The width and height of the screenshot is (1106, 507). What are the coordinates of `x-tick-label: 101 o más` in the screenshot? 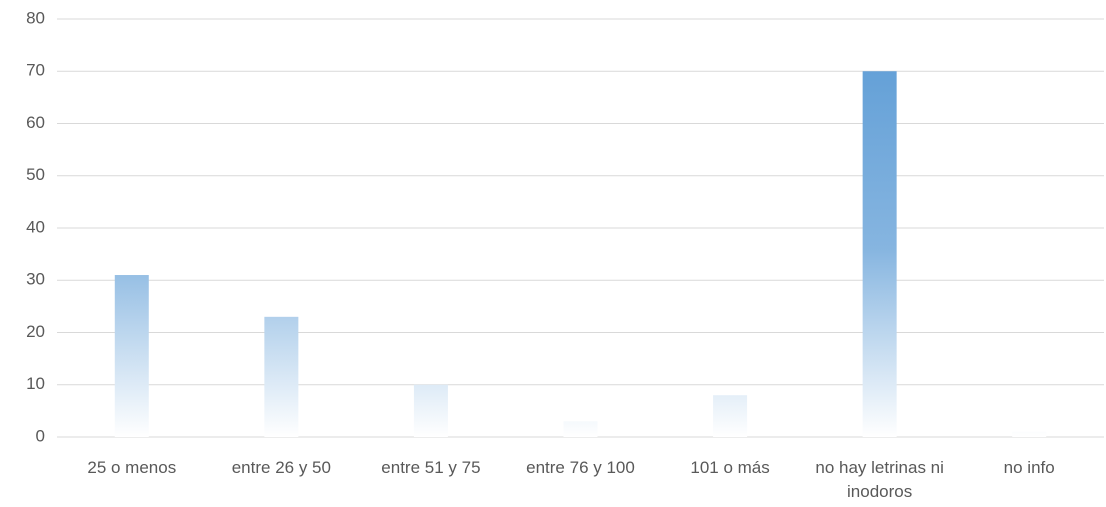 It's located at (730, 467).